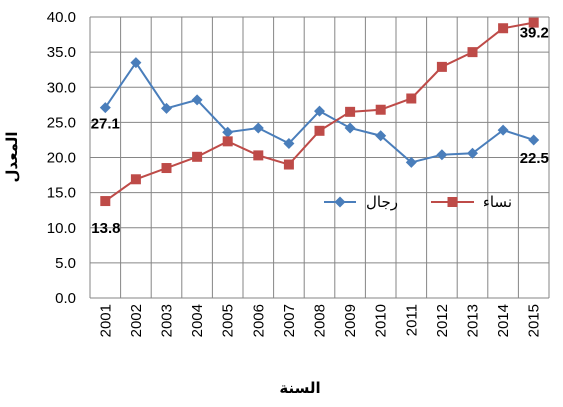 The height and width of the screenshot is (407, 563). I want to click on legend-label: رجال, so click(382, 202).